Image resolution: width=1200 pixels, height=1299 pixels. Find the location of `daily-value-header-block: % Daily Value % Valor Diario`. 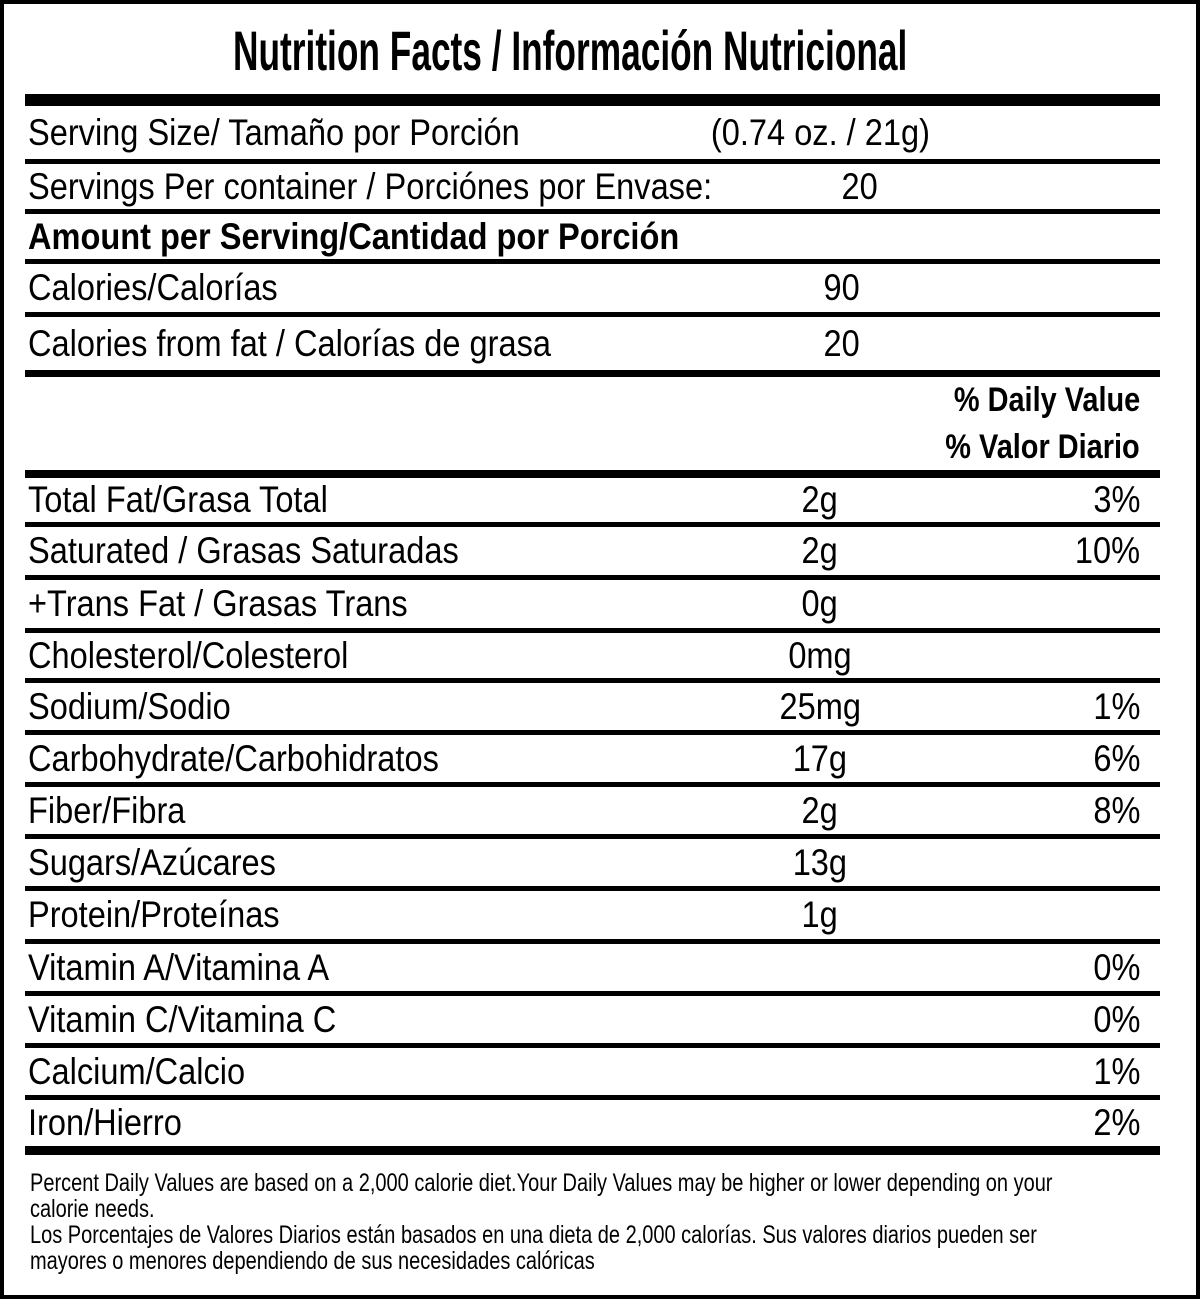

daily-value-header-block: % Daily Value % Valor Diario is located at coordinates (592, 427).